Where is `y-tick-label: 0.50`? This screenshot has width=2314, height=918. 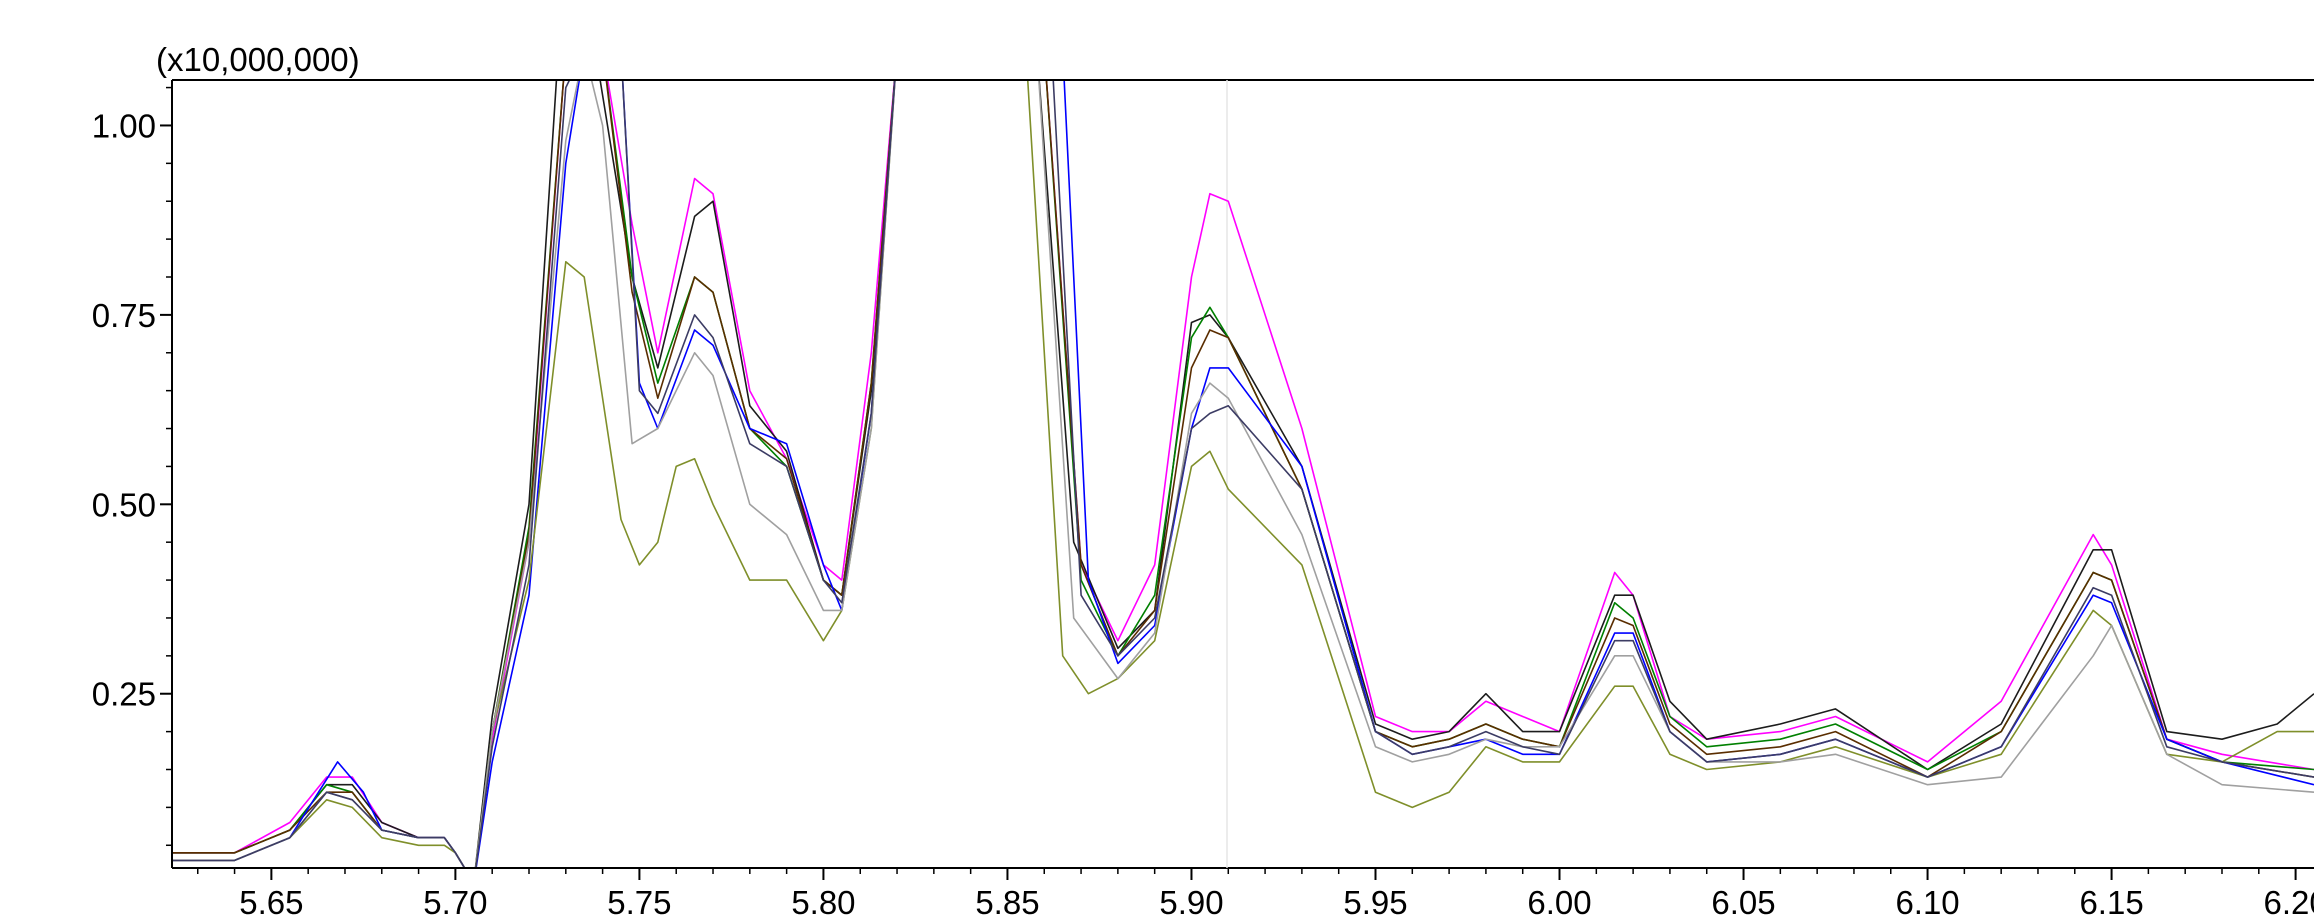
y-tick-label: 0.50 is located at coordinates (124, 504).